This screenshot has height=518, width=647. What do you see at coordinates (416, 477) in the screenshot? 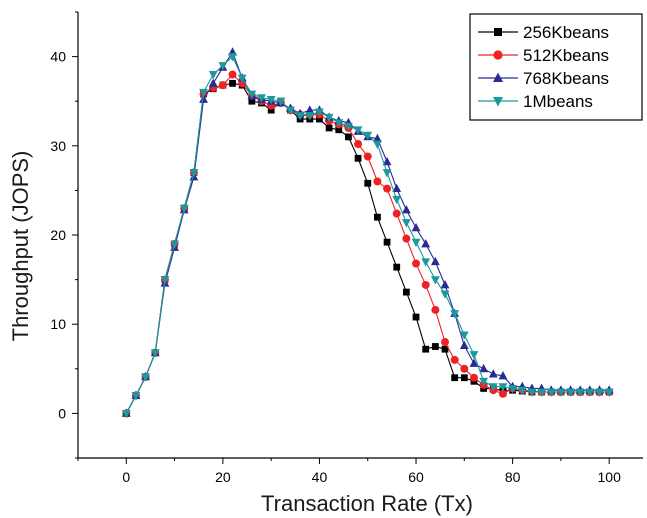
I see `x-tick-label: 60` at bounding box center [416, 477].